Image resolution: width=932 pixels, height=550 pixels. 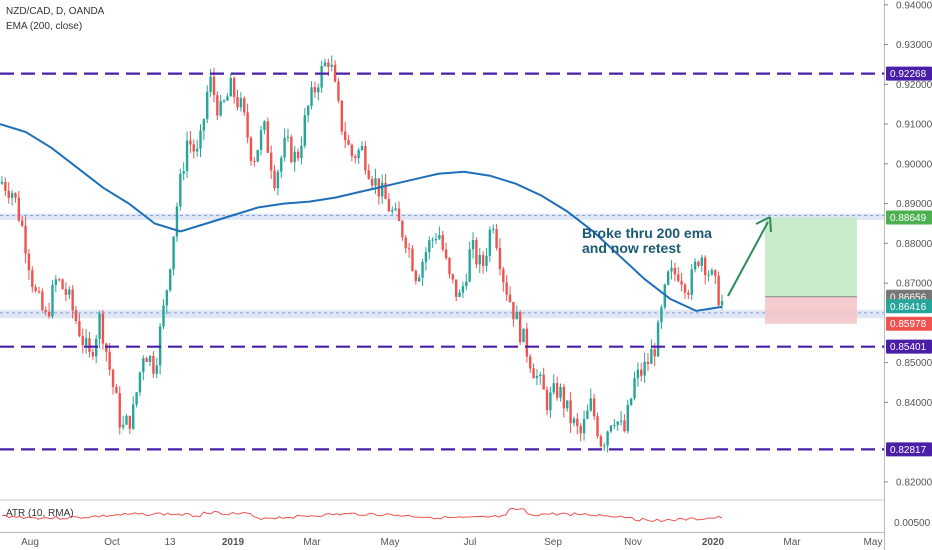 I want to click on y-tick-label-1: 0.93000, so click(x=914, y=45).